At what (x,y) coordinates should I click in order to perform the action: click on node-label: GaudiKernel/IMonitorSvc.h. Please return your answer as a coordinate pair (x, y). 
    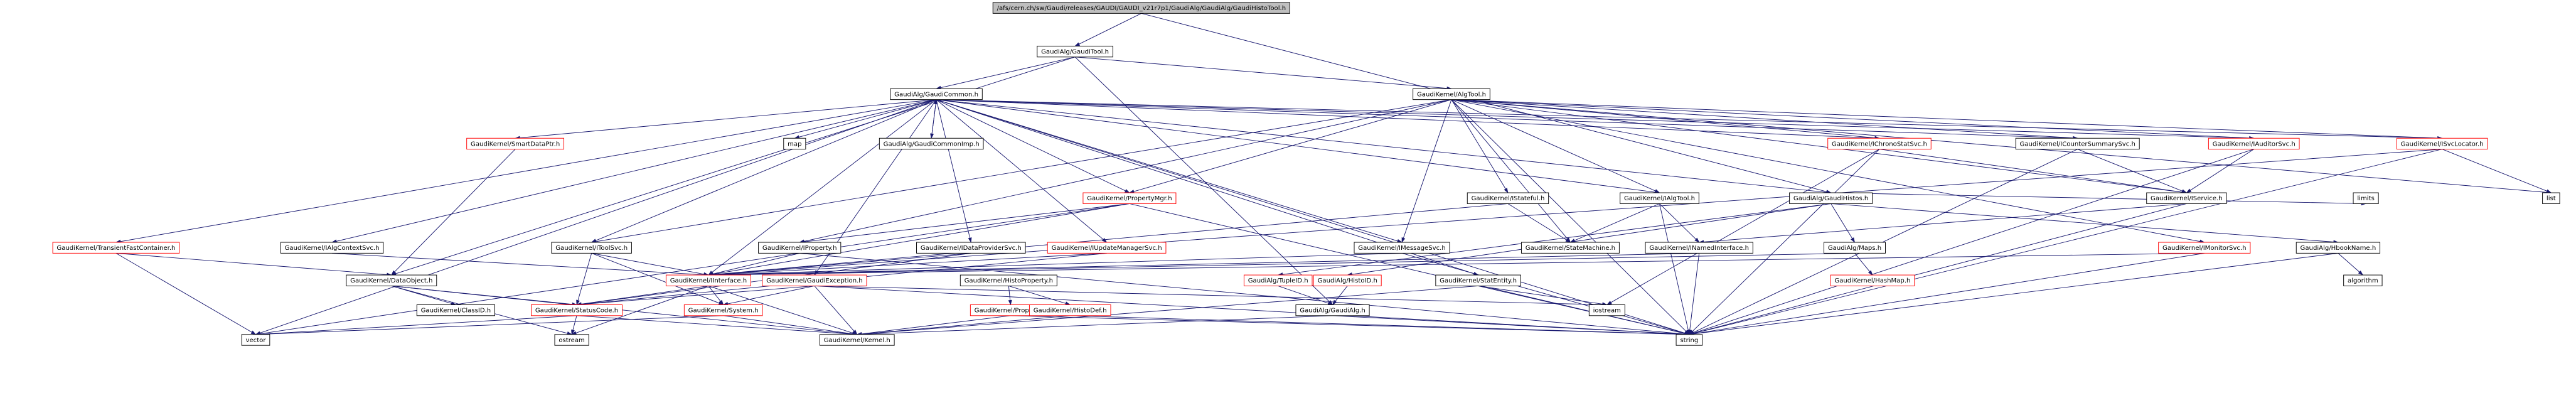
    Looking at the image, I should click on (2204, 248).